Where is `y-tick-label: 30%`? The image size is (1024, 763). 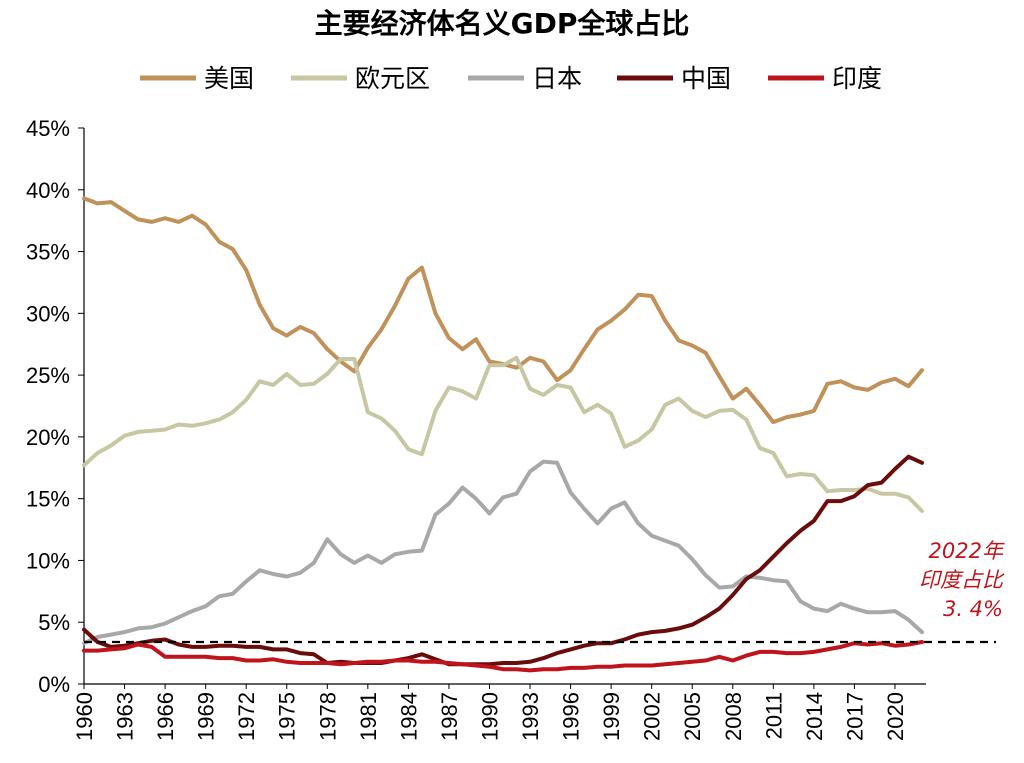
y-tick-label: 30% is located at coordinates (48, 313).